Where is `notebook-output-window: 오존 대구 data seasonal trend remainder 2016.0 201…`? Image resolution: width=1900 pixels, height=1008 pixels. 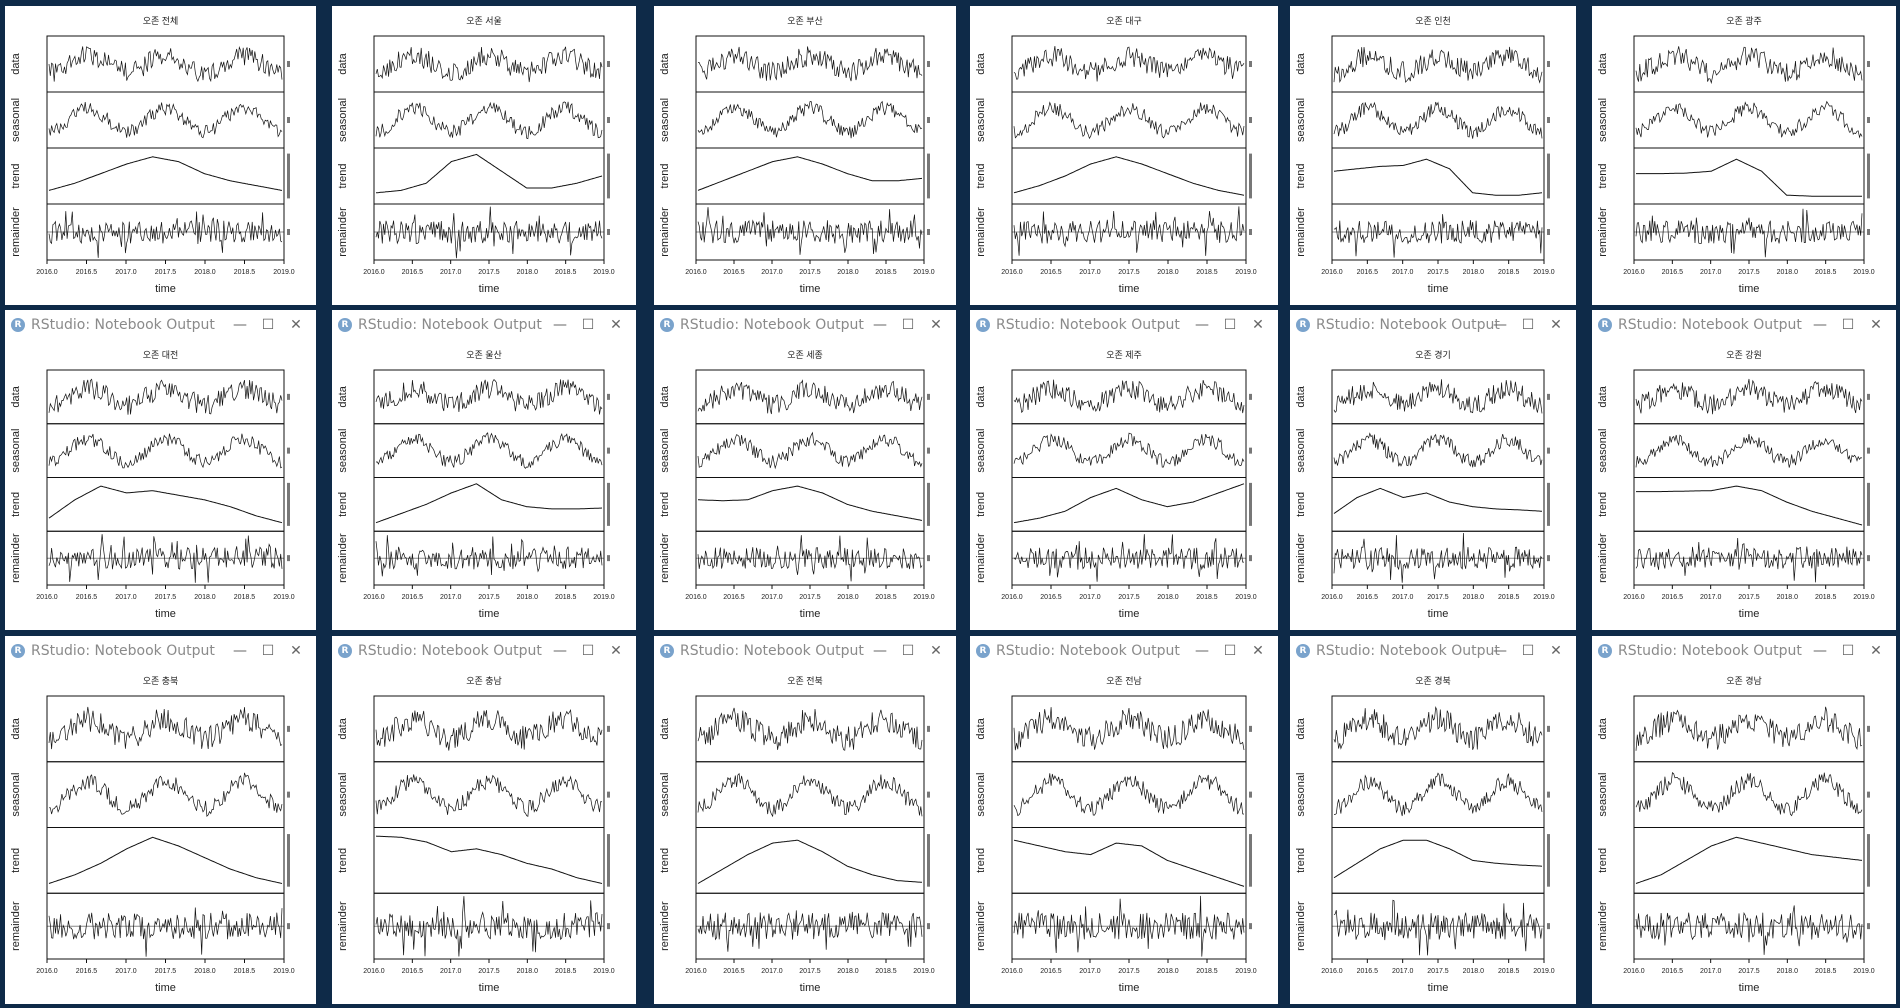 notebook-output-window: 오존 대구 data seasonal trend remainder 2016.0 201… is located at coordinates (1124, 155).